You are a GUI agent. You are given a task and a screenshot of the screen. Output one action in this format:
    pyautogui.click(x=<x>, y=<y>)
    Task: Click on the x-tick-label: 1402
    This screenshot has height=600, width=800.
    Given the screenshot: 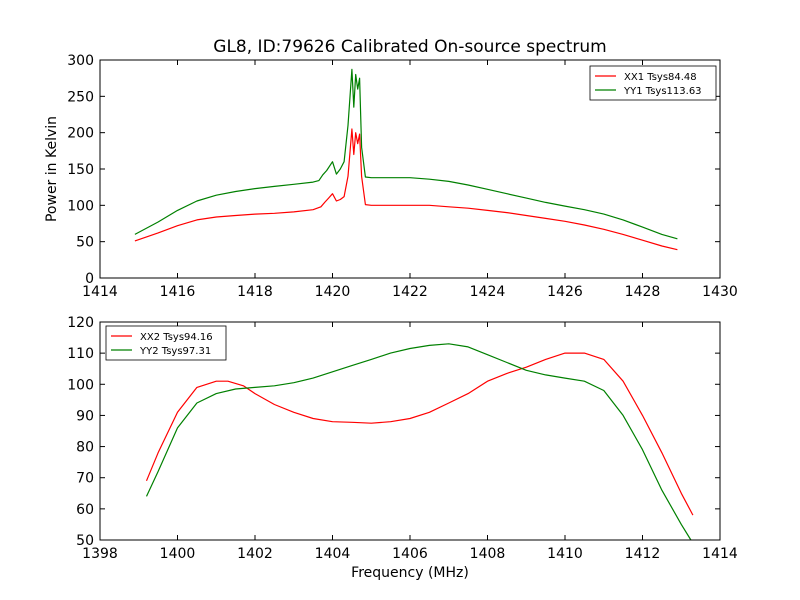 What is the action you would take?
    pyautogui.click(x=255, y=554)
    